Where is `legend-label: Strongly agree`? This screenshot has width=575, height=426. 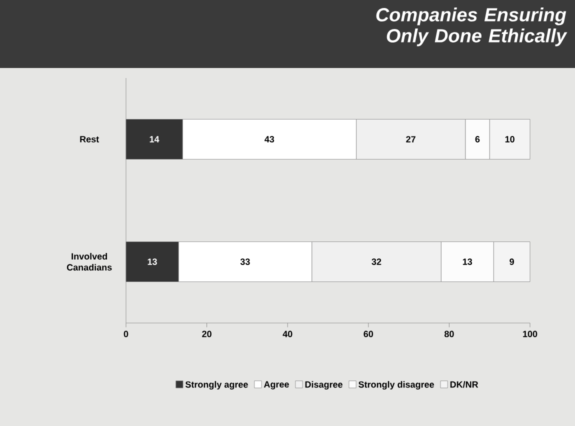 legend-label: Strongly agree is located at coordinates (216, 385).